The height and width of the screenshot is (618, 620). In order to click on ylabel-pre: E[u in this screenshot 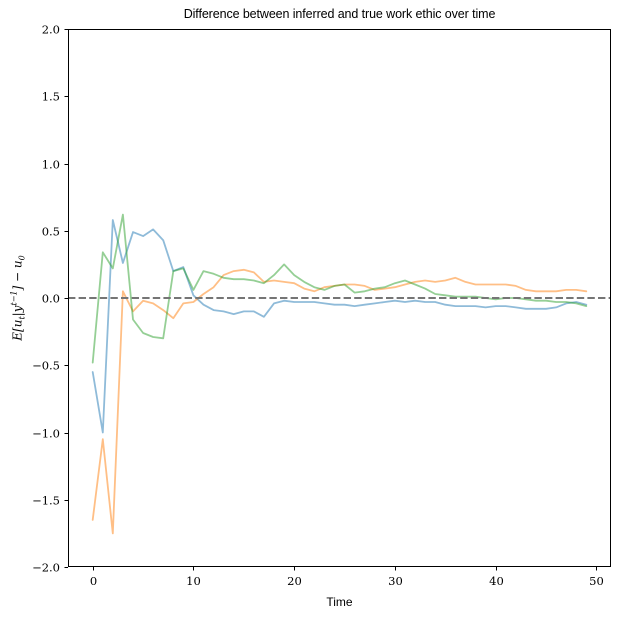, I will do `click(17, 330)`.